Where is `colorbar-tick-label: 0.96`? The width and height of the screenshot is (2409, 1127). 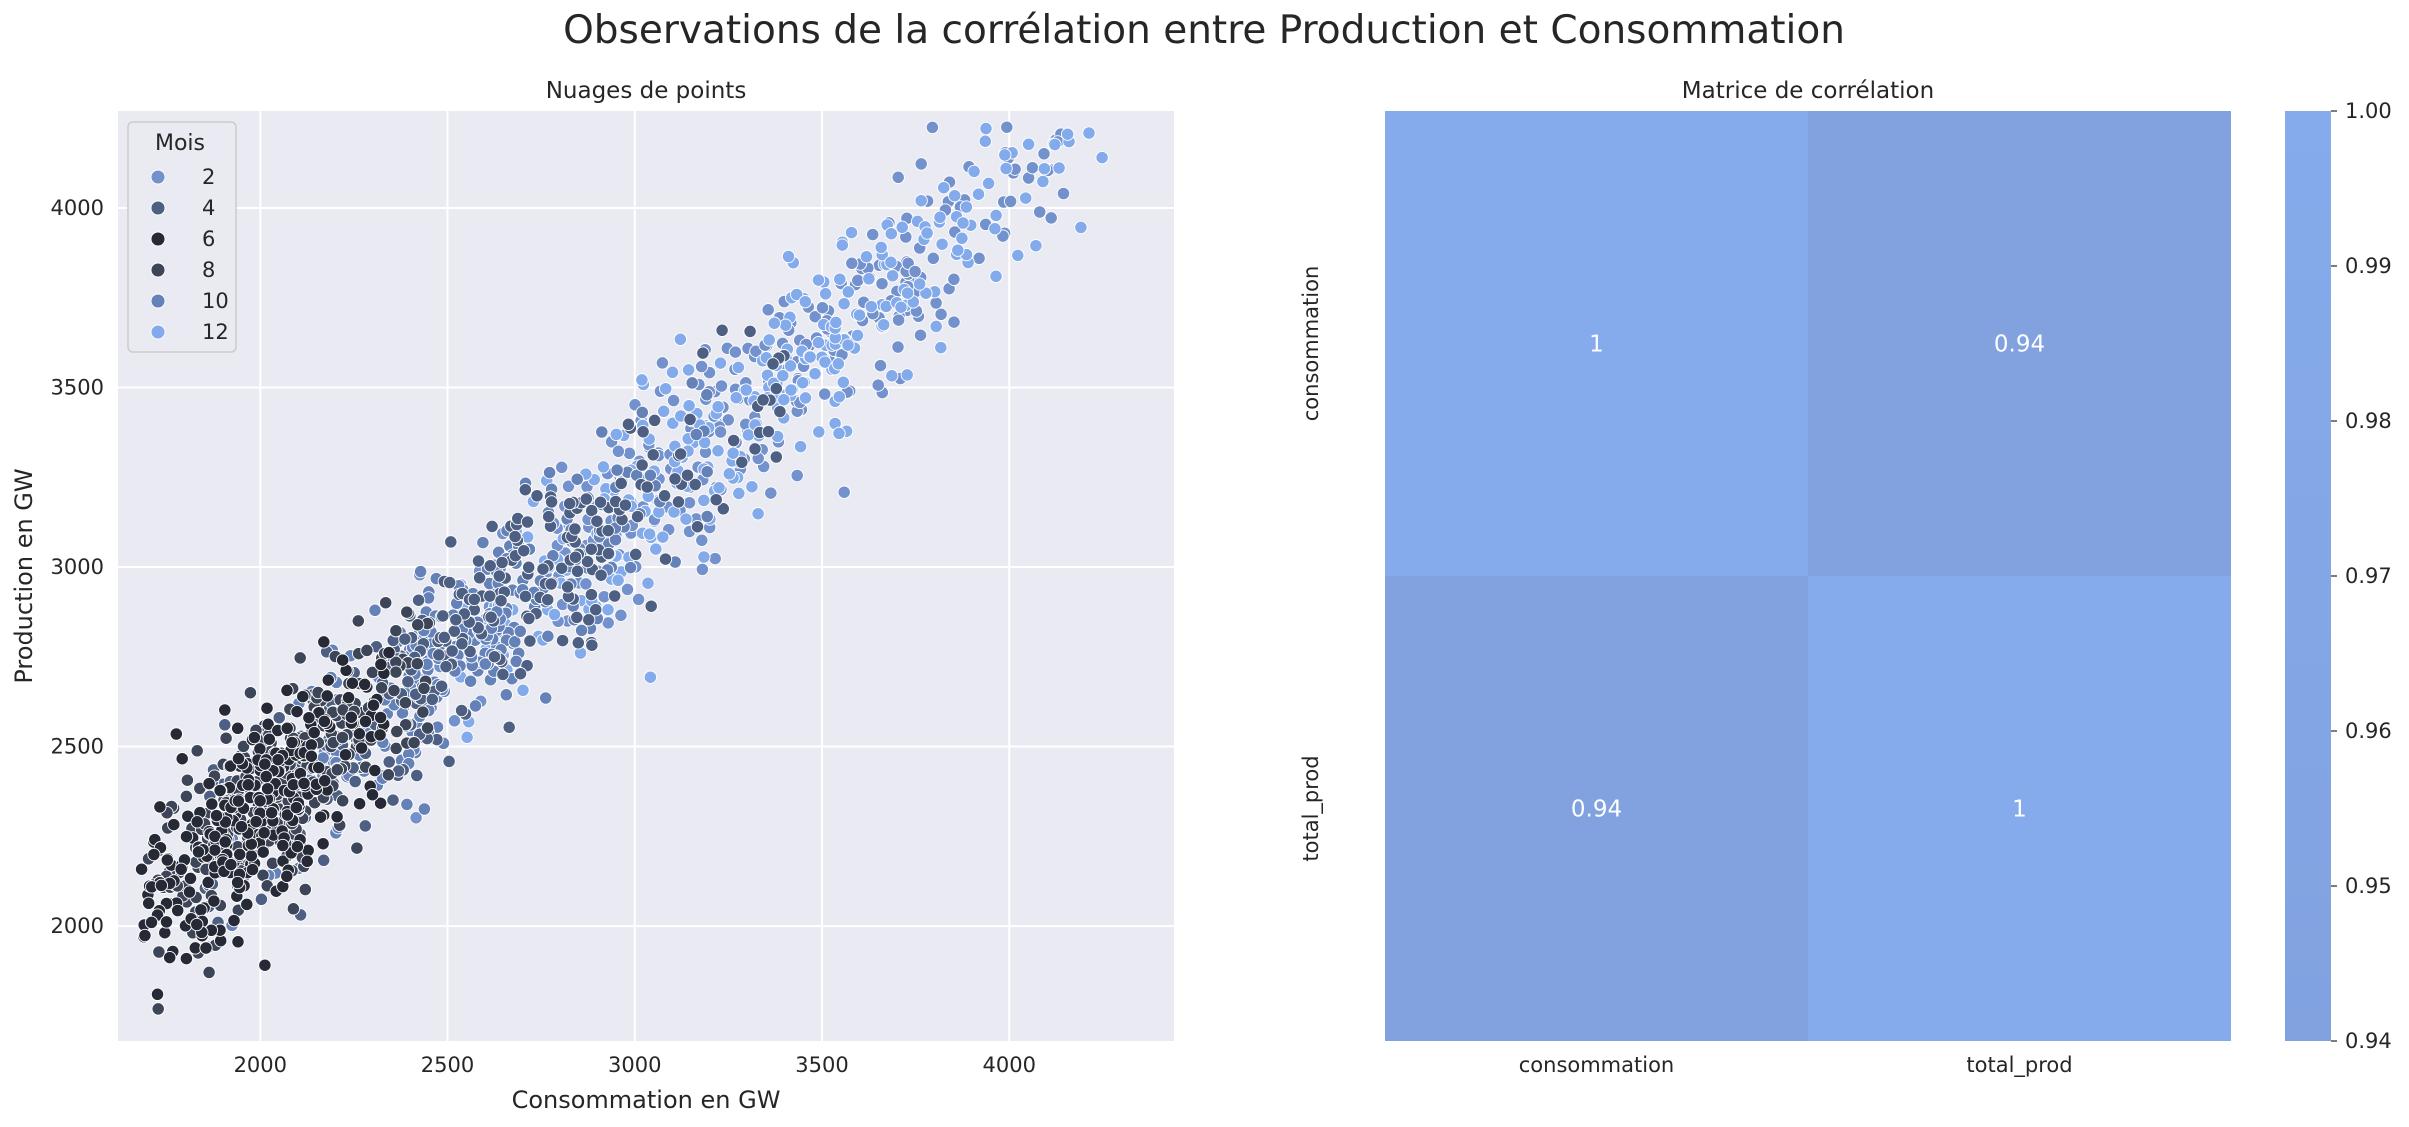 colorbar-tick-label: 0.96 is located at coordinates (2368, 731).